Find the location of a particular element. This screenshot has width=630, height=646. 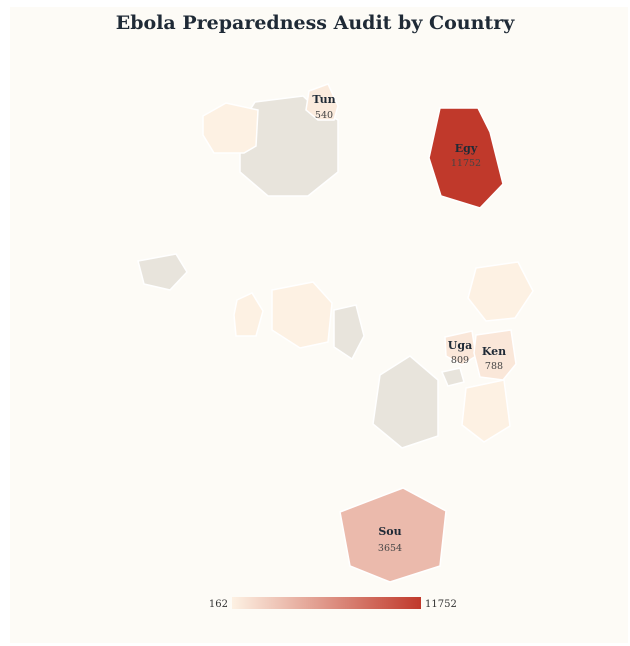

country-region-kenya is located at coordinates (495, 355).